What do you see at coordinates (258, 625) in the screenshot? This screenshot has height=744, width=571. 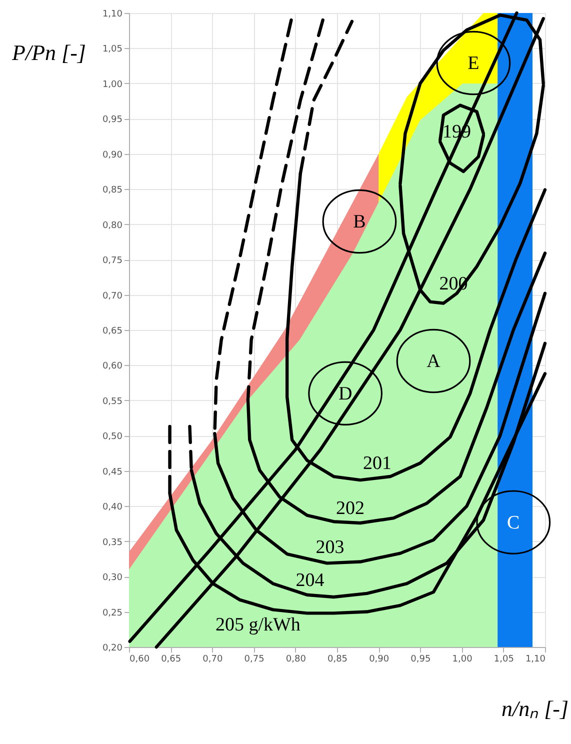 I see `annotation: 205 g/kWh` at bounding box center [258, 625].